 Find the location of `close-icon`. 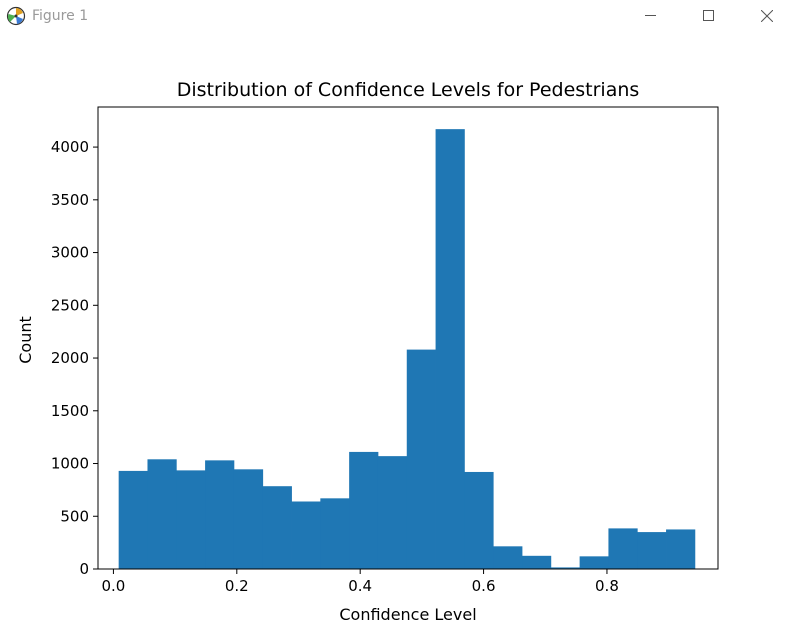

close-icon is located at coordinates (767, 16).